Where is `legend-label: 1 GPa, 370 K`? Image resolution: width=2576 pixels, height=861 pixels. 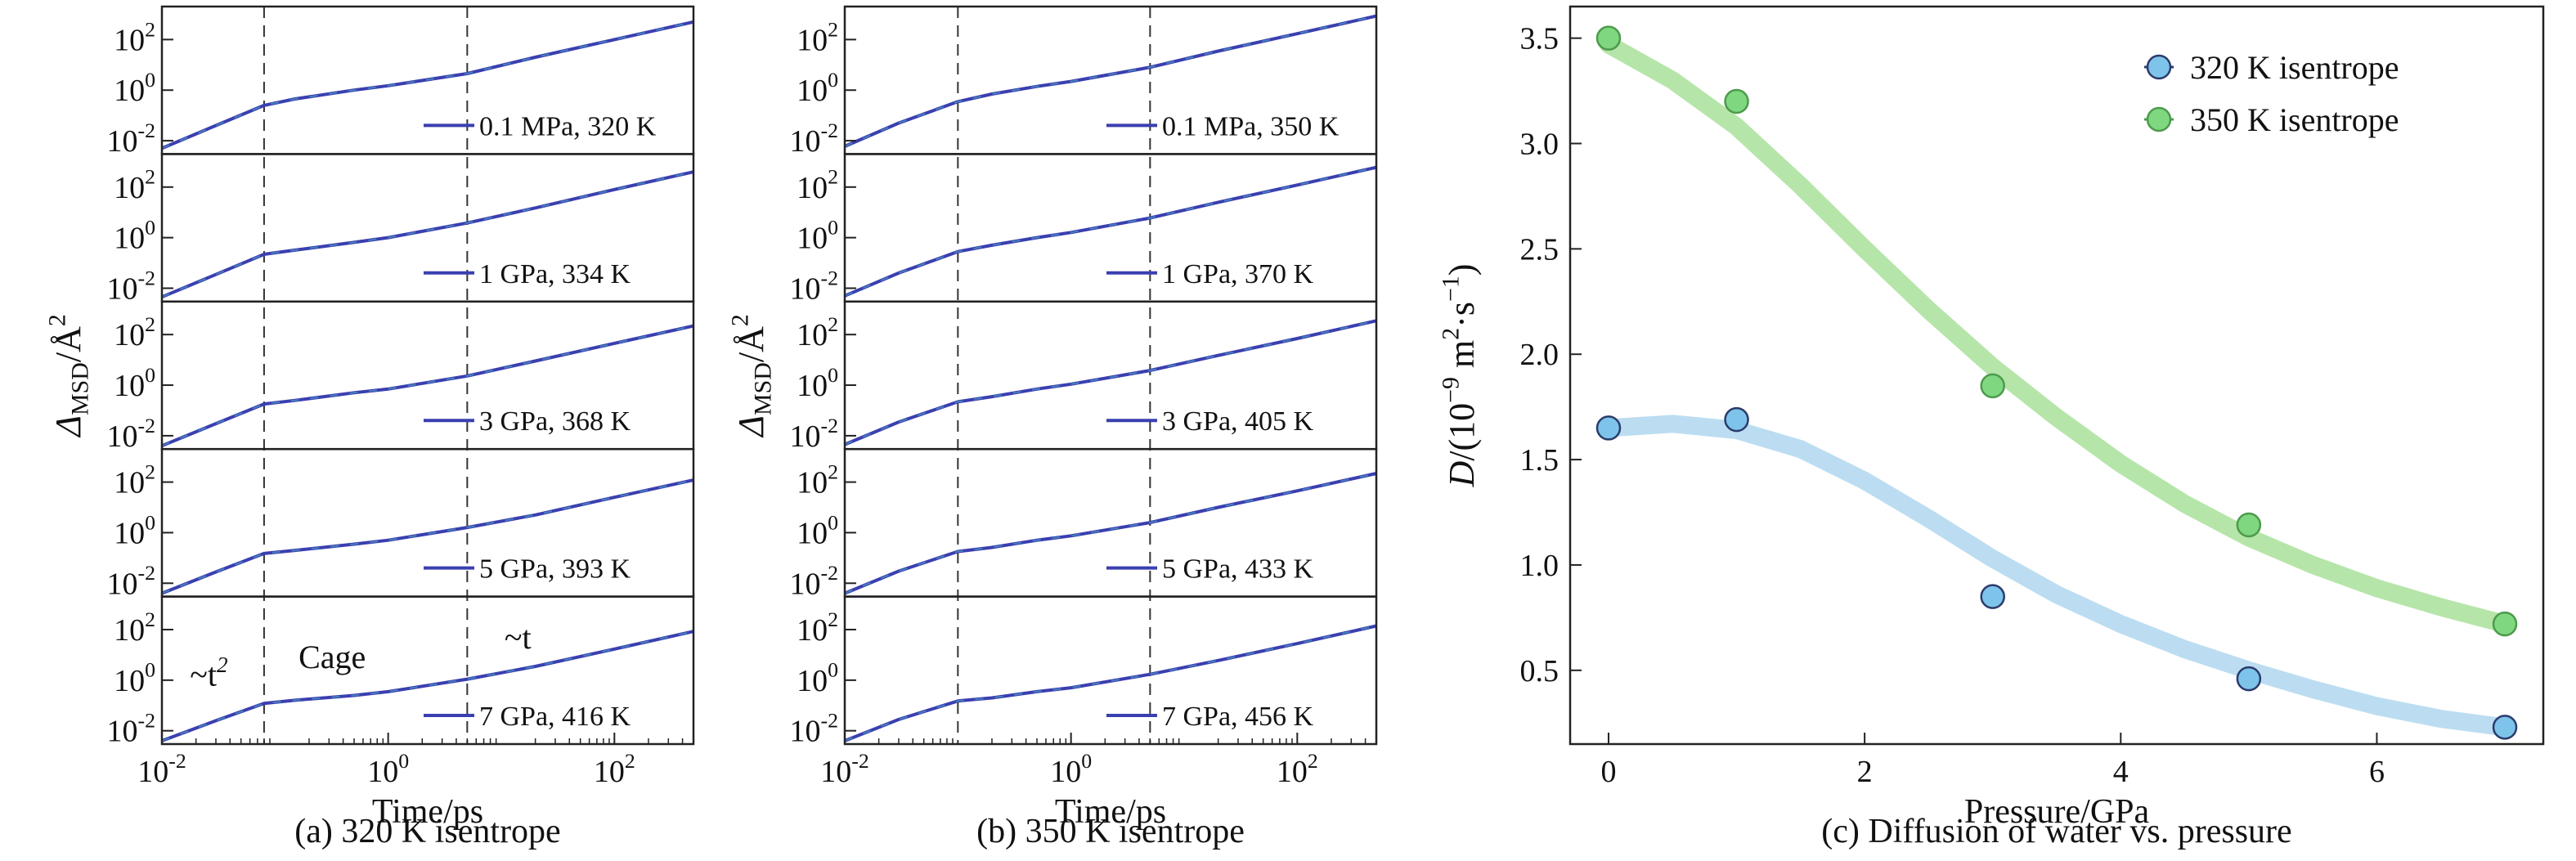
legend-label: 1 GPa, 370 K is located at coordinates (1238, 274).